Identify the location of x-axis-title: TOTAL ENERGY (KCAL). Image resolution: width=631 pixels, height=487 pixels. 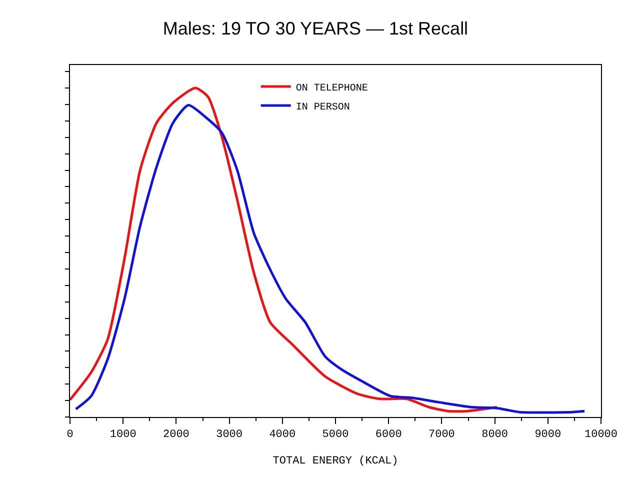
(335, 461).